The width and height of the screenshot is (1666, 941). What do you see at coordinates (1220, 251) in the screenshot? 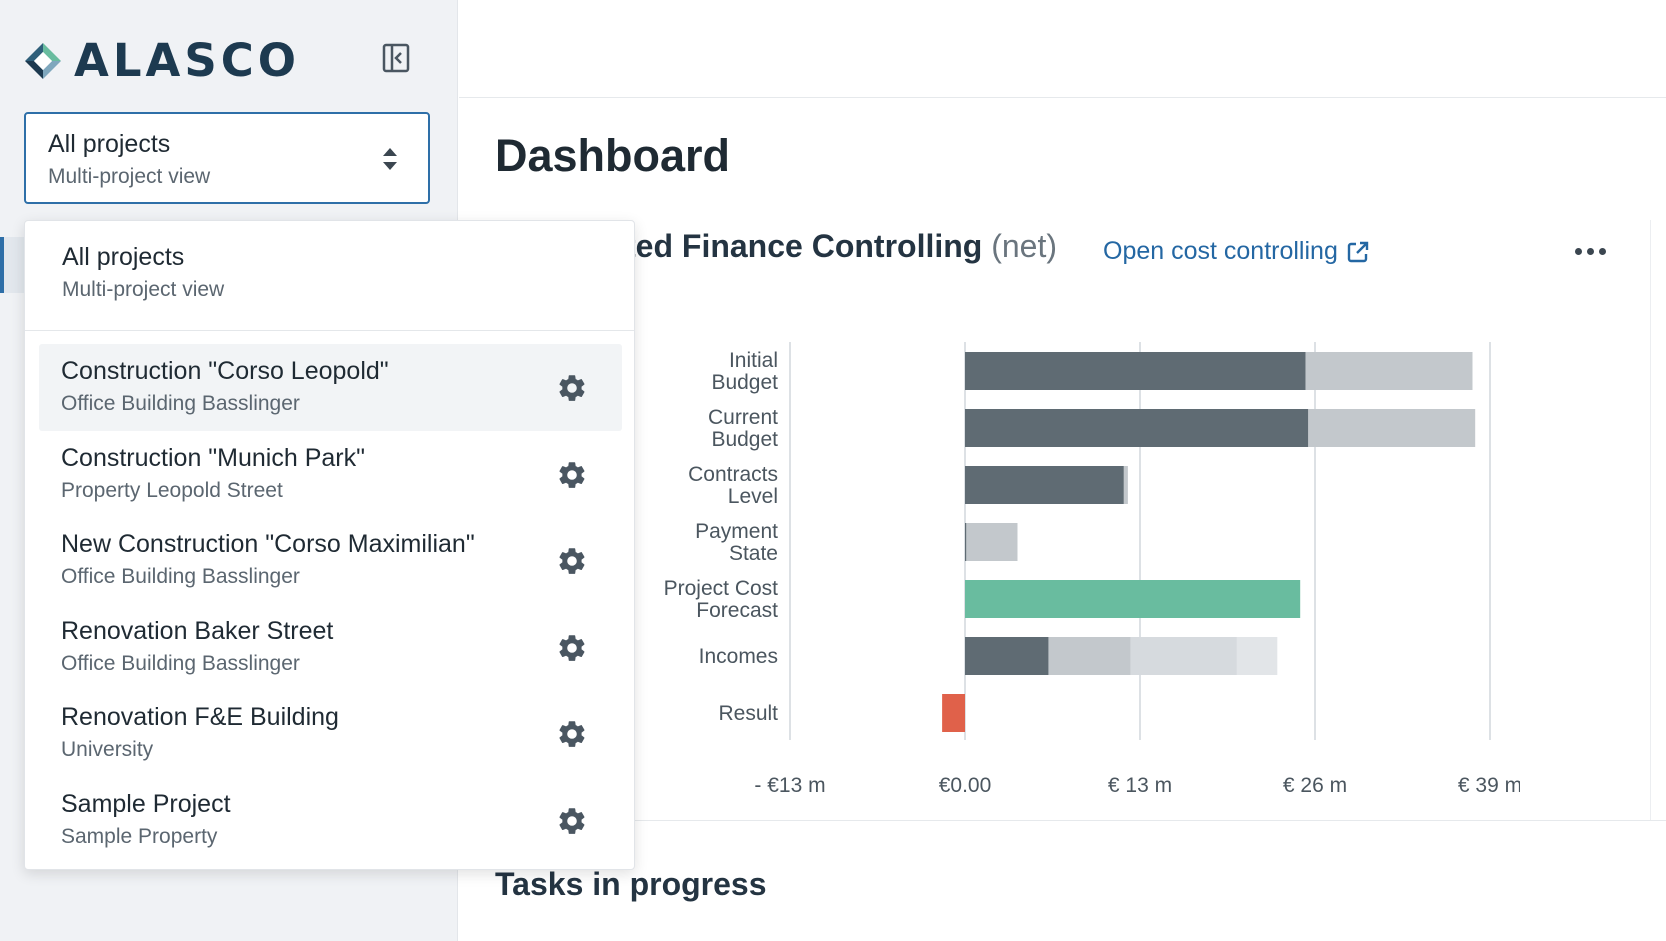
I see `open-cost-controlling-label: Open cost controlling` at bounding box center [1220, 251].